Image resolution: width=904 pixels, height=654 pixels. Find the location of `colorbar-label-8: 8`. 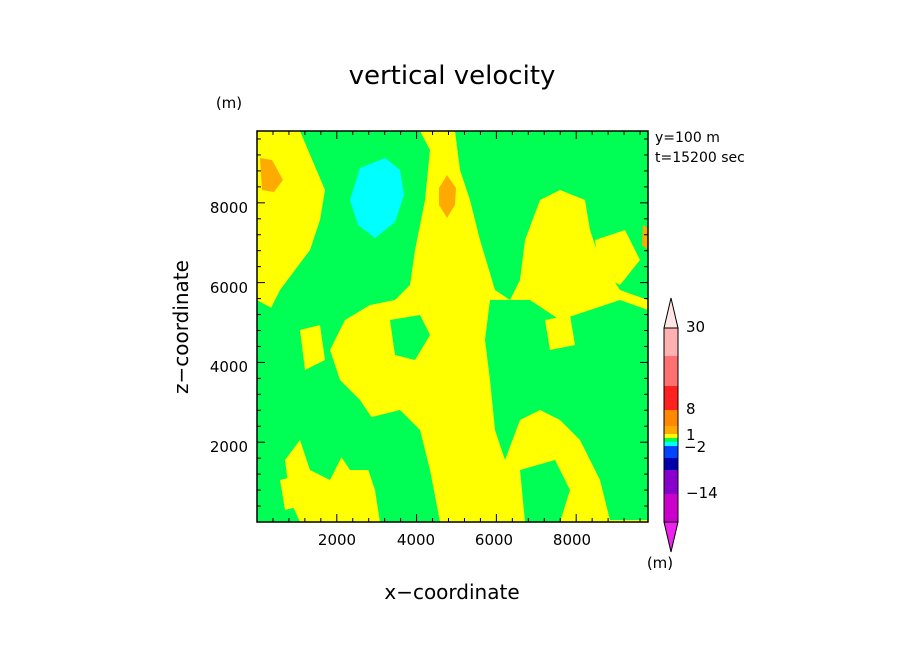

colorbar-label-8: 8 is located at coordinates (691, 409).